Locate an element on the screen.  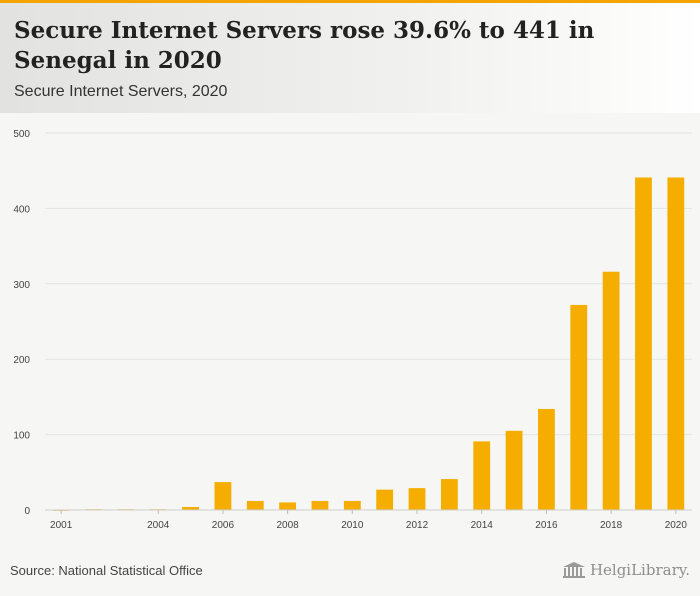
y-tick-label: 300 is located at coordinates (21, 285).